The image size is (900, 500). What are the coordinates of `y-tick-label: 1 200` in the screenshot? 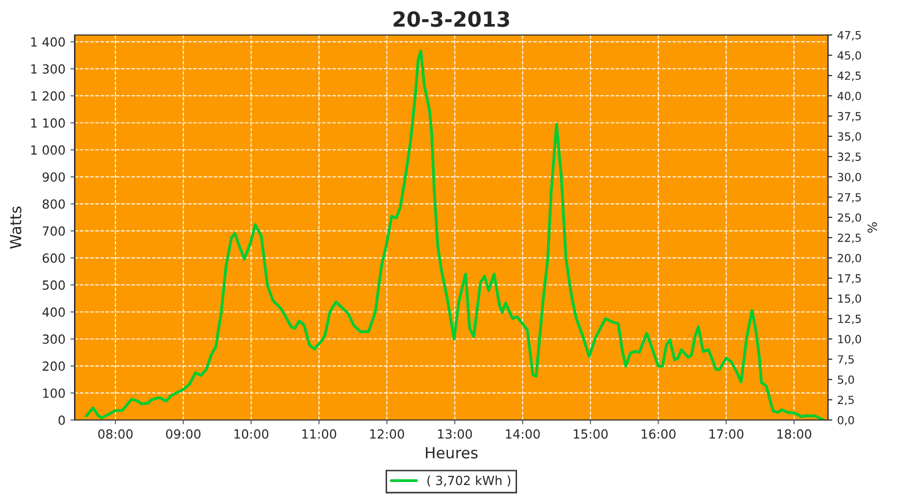 It's located at (48, 96).